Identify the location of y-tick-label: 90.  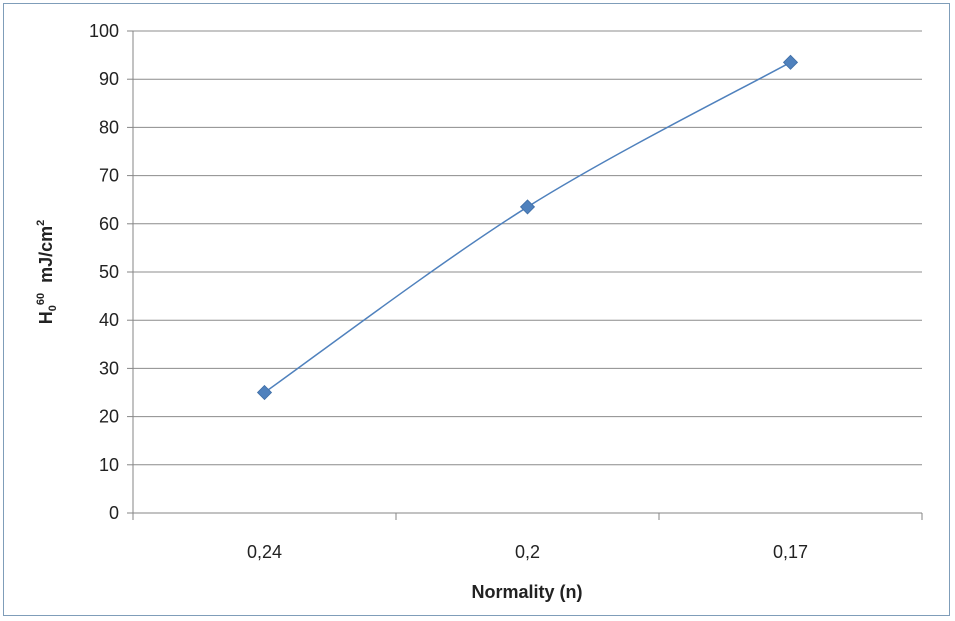
(109, 79).